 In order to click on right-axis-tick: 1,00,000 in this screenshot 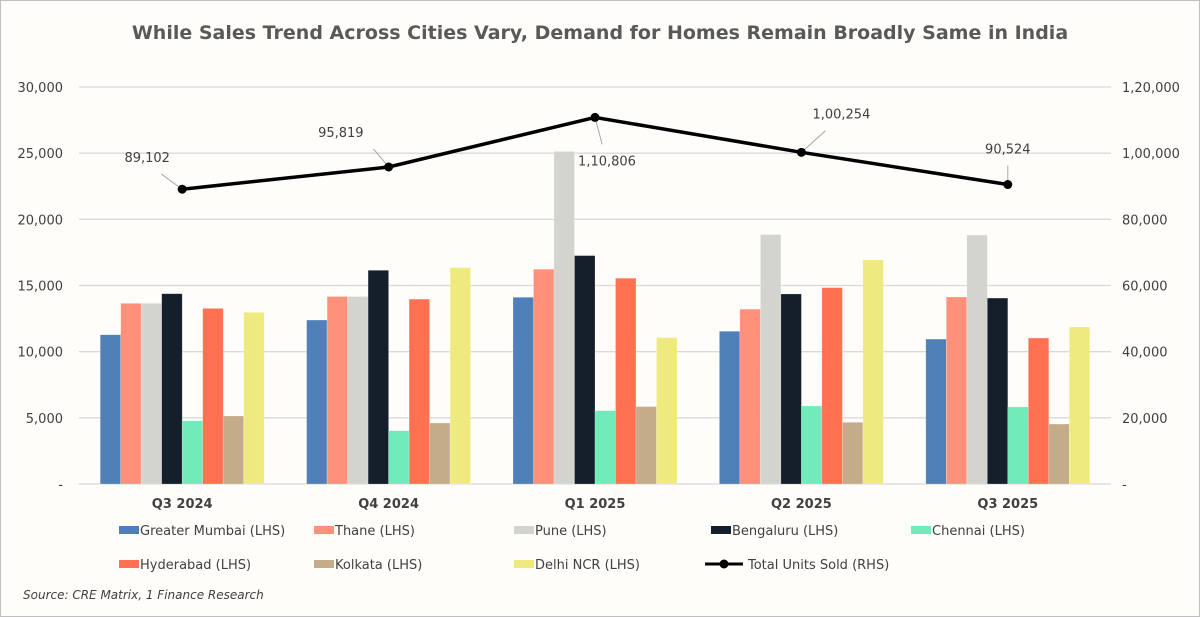, I will do `click(1151, 154)`.